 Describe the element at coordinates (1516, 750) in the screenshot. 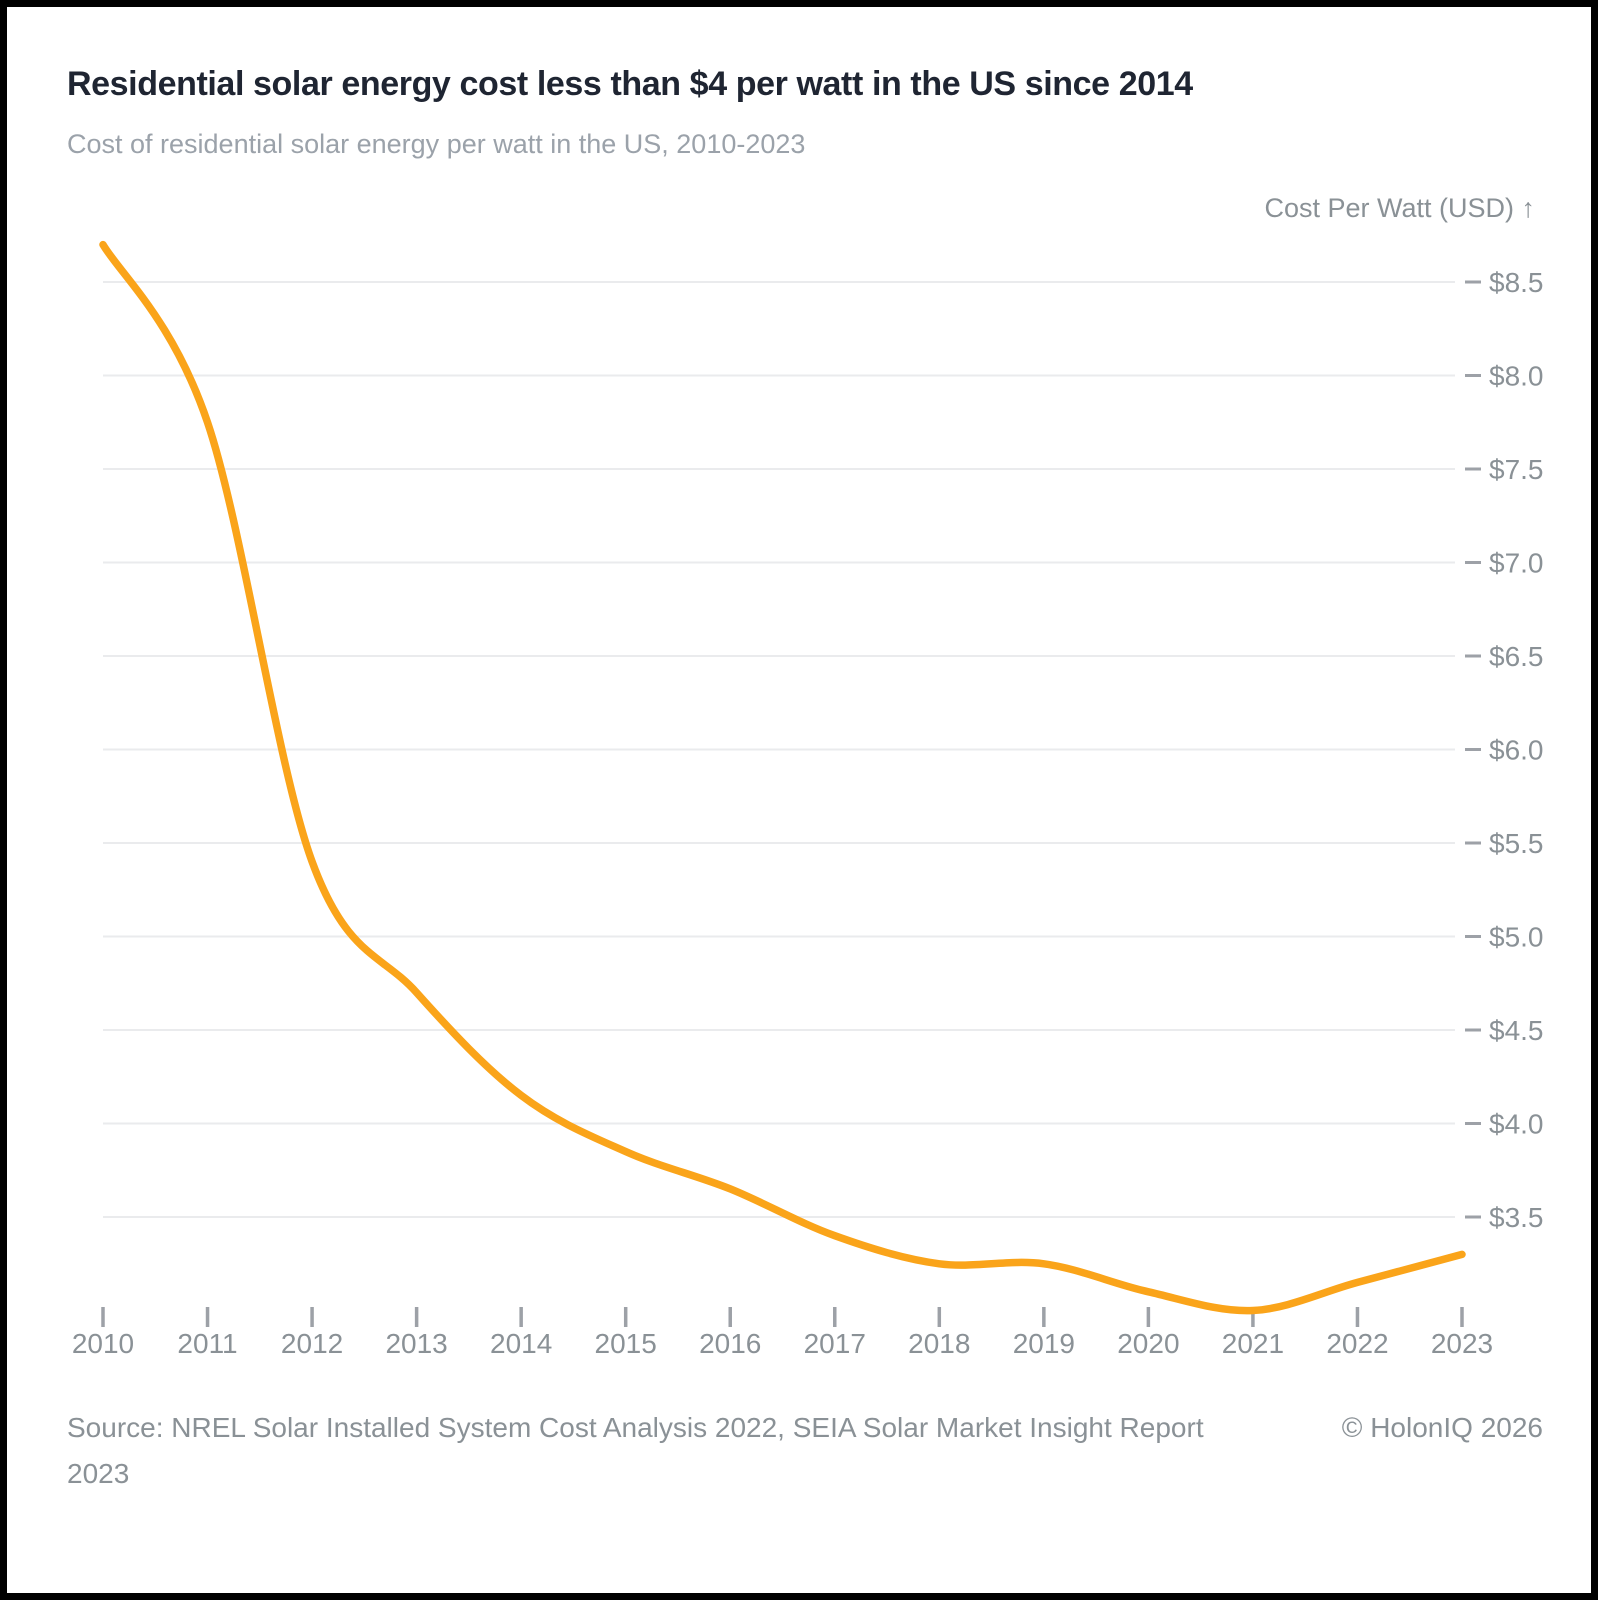

I see `y-axis-tick-label: $6.0` at that location.